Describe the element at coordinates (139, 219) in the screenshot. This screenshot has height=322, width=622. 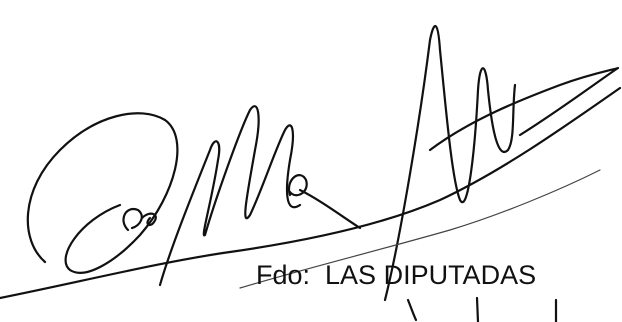
I see `signature-stroke-ce` at that location.